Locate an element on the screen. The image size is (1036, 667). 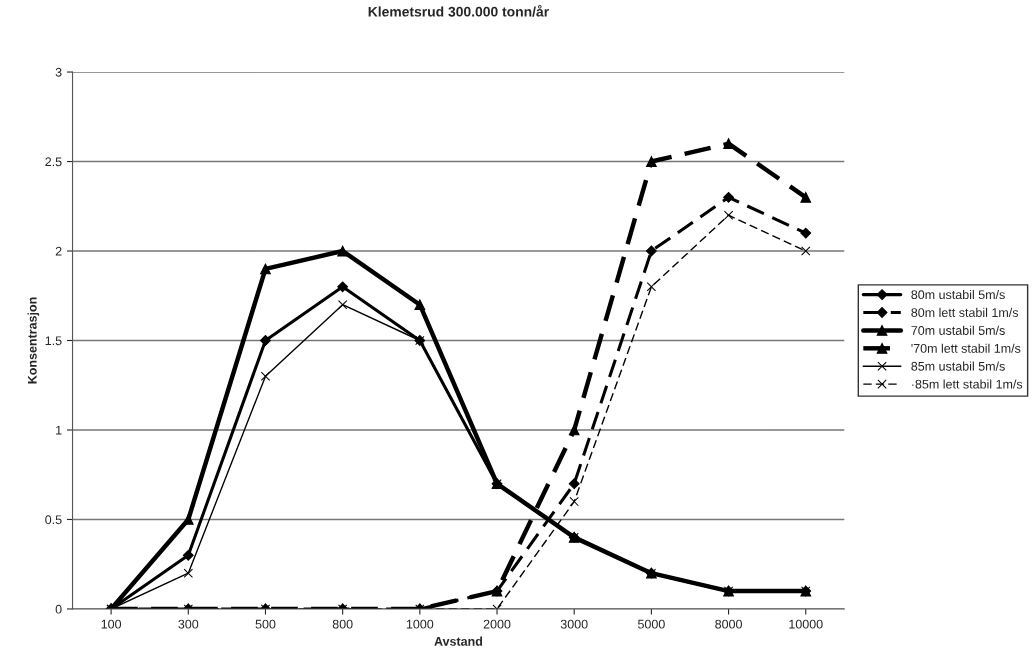
y-tick-label: 0 is located at coordinates (58, 609).